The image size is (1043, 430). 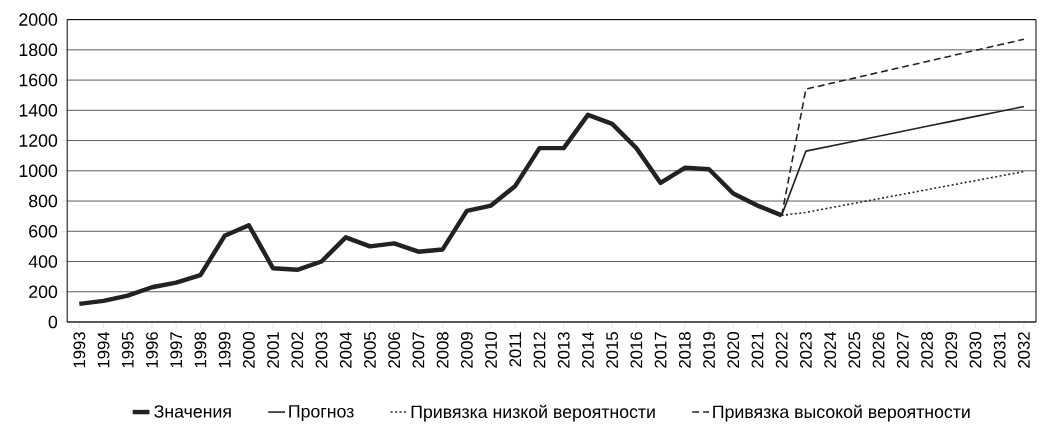 I want to click on x-tick-label: 1994, so click(x=103, y=349).